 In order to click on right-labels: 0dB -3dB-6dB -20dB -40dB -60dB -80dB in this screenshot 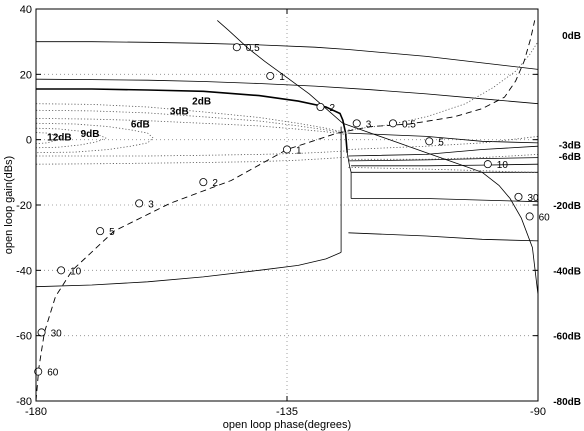, I will do `click(567, 219)`.